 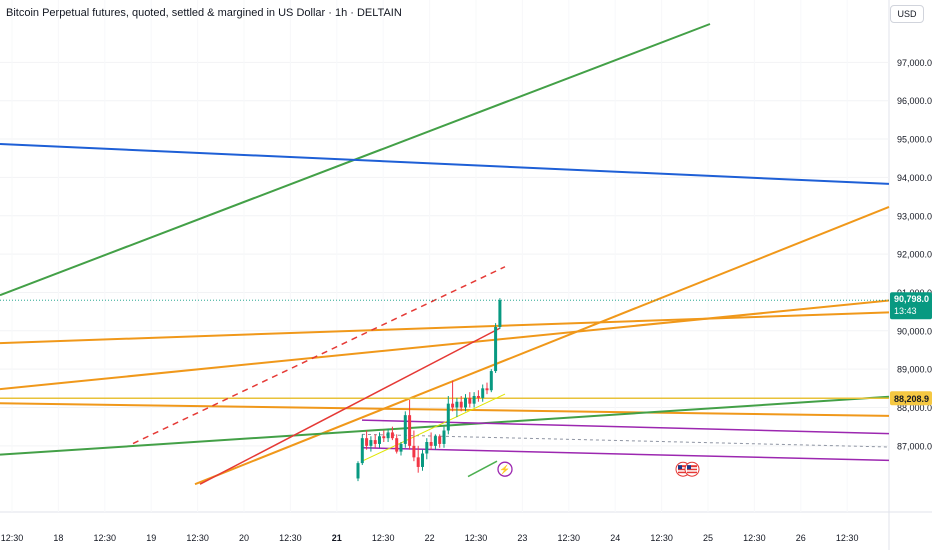 I want to click on currency-button: USD, so click(x=907, y=14).